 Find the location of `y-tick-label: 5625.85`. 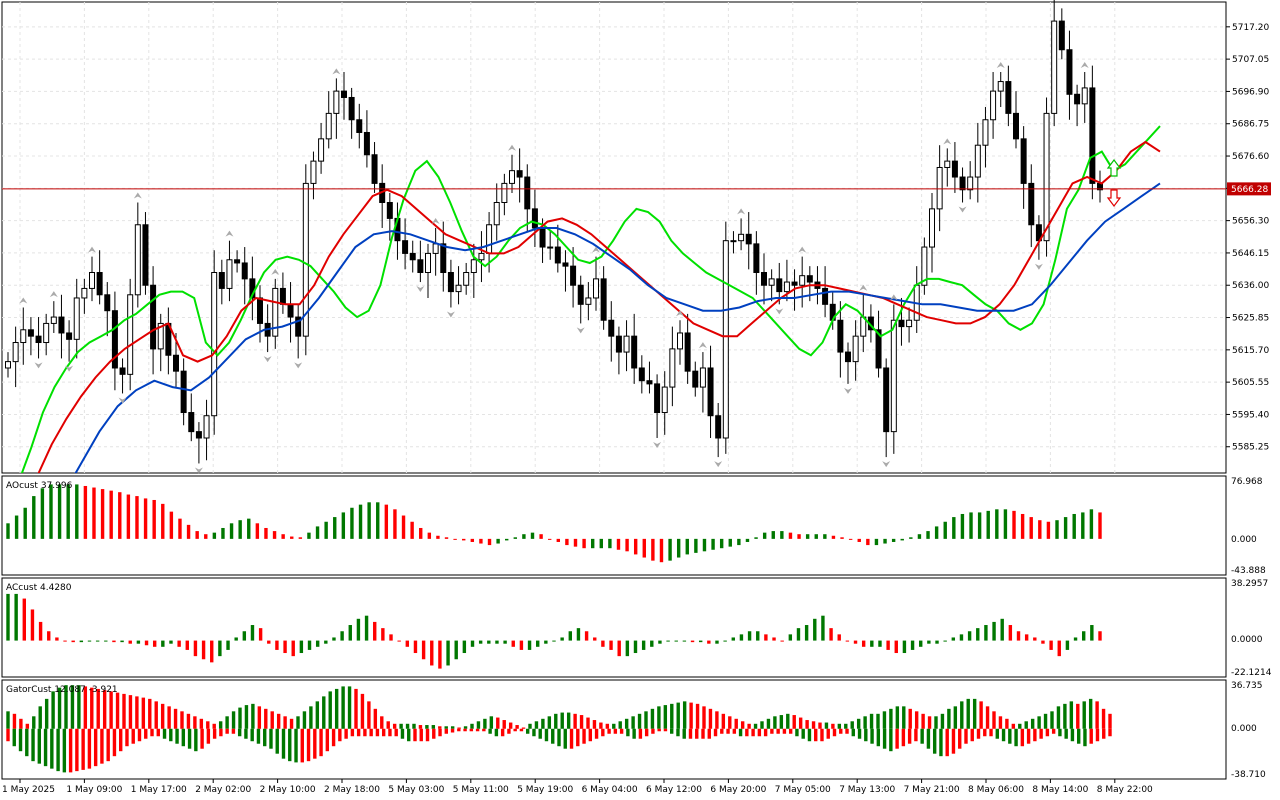

y-tick-label: 5625.85 is located at coordinates (1250, 319).